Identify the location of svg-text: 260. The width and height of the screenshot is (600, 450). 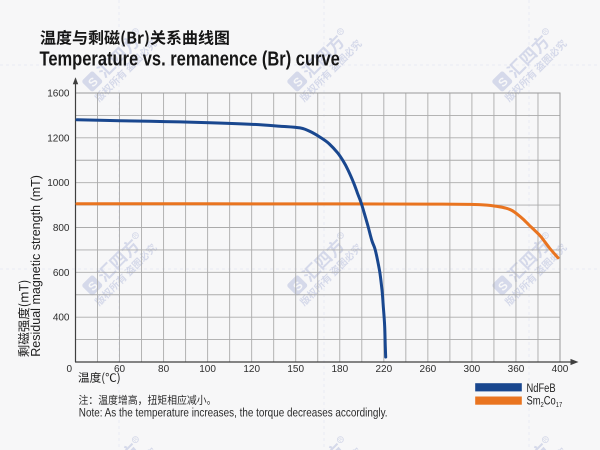
(428, 369).